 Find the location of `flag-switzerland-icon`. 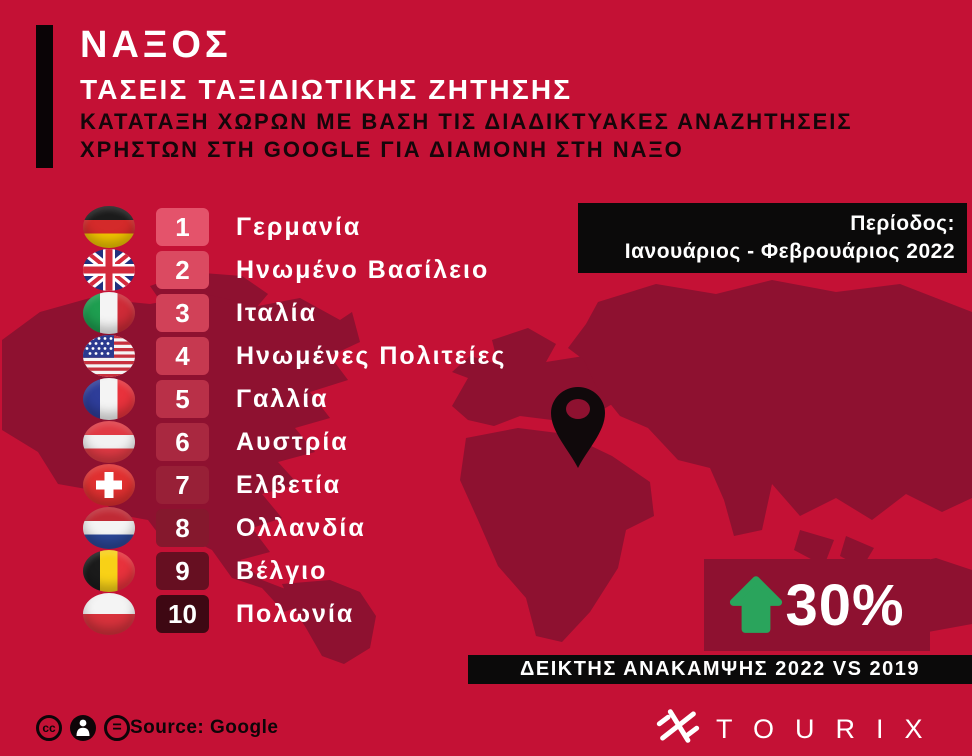

flag-switzerland-icon is located at coordinates (109, 485).